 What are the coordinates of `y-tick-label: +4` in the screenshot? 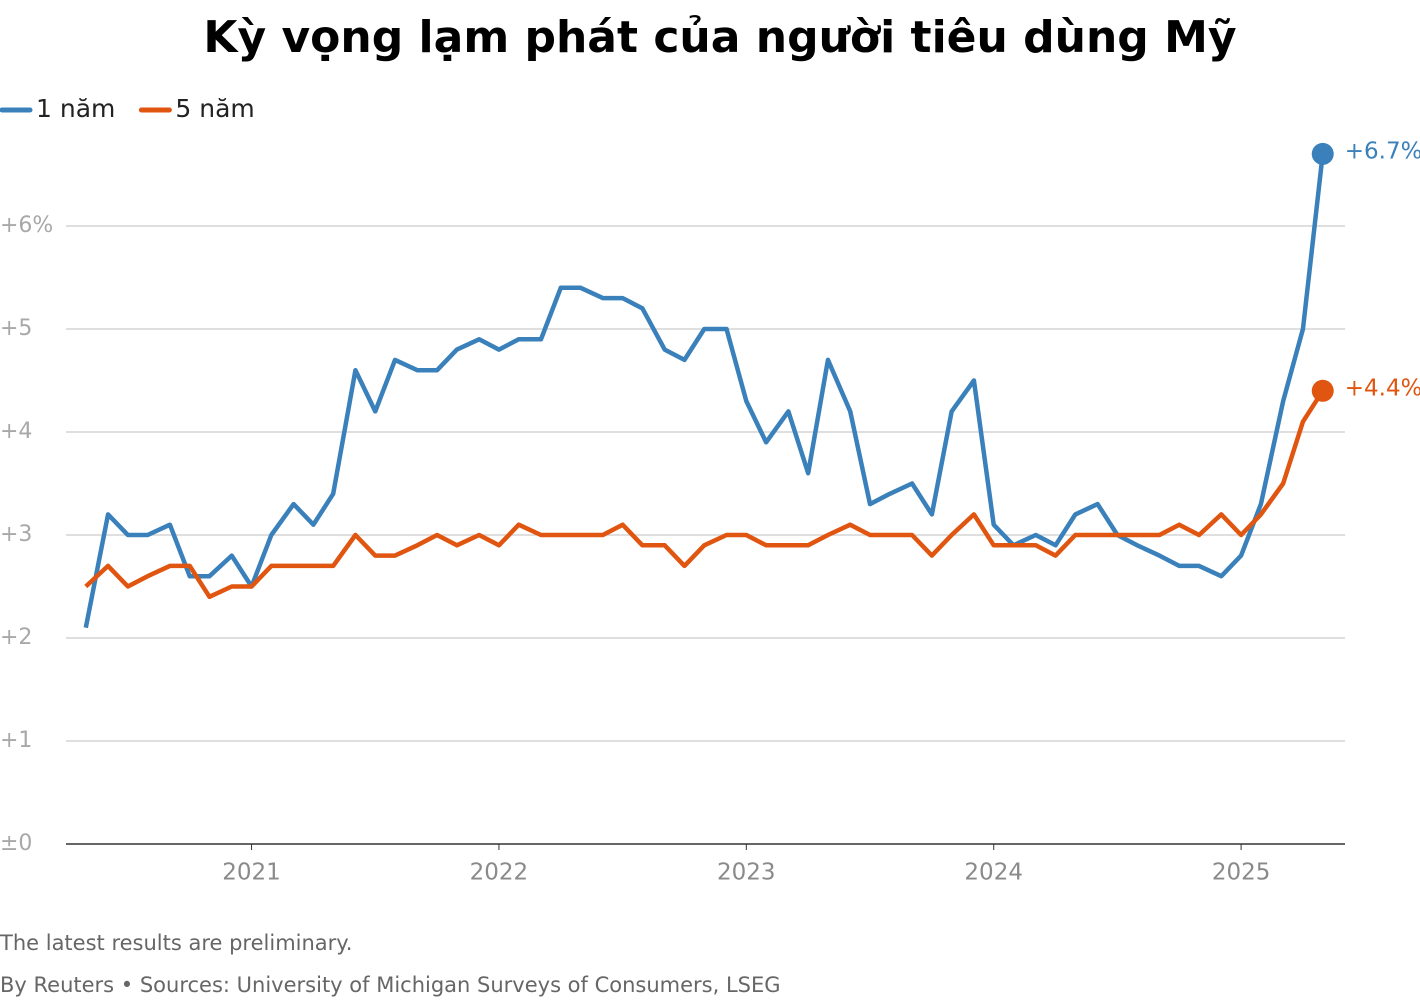 It's located at (16, 431).